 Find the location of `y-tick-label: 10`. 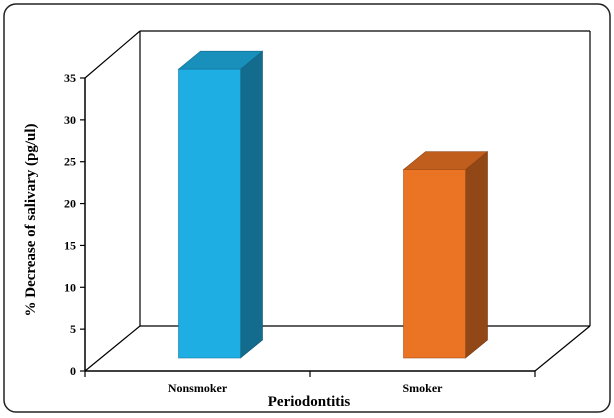

y-tick-label: 10 is located at coordinates (70, 287).